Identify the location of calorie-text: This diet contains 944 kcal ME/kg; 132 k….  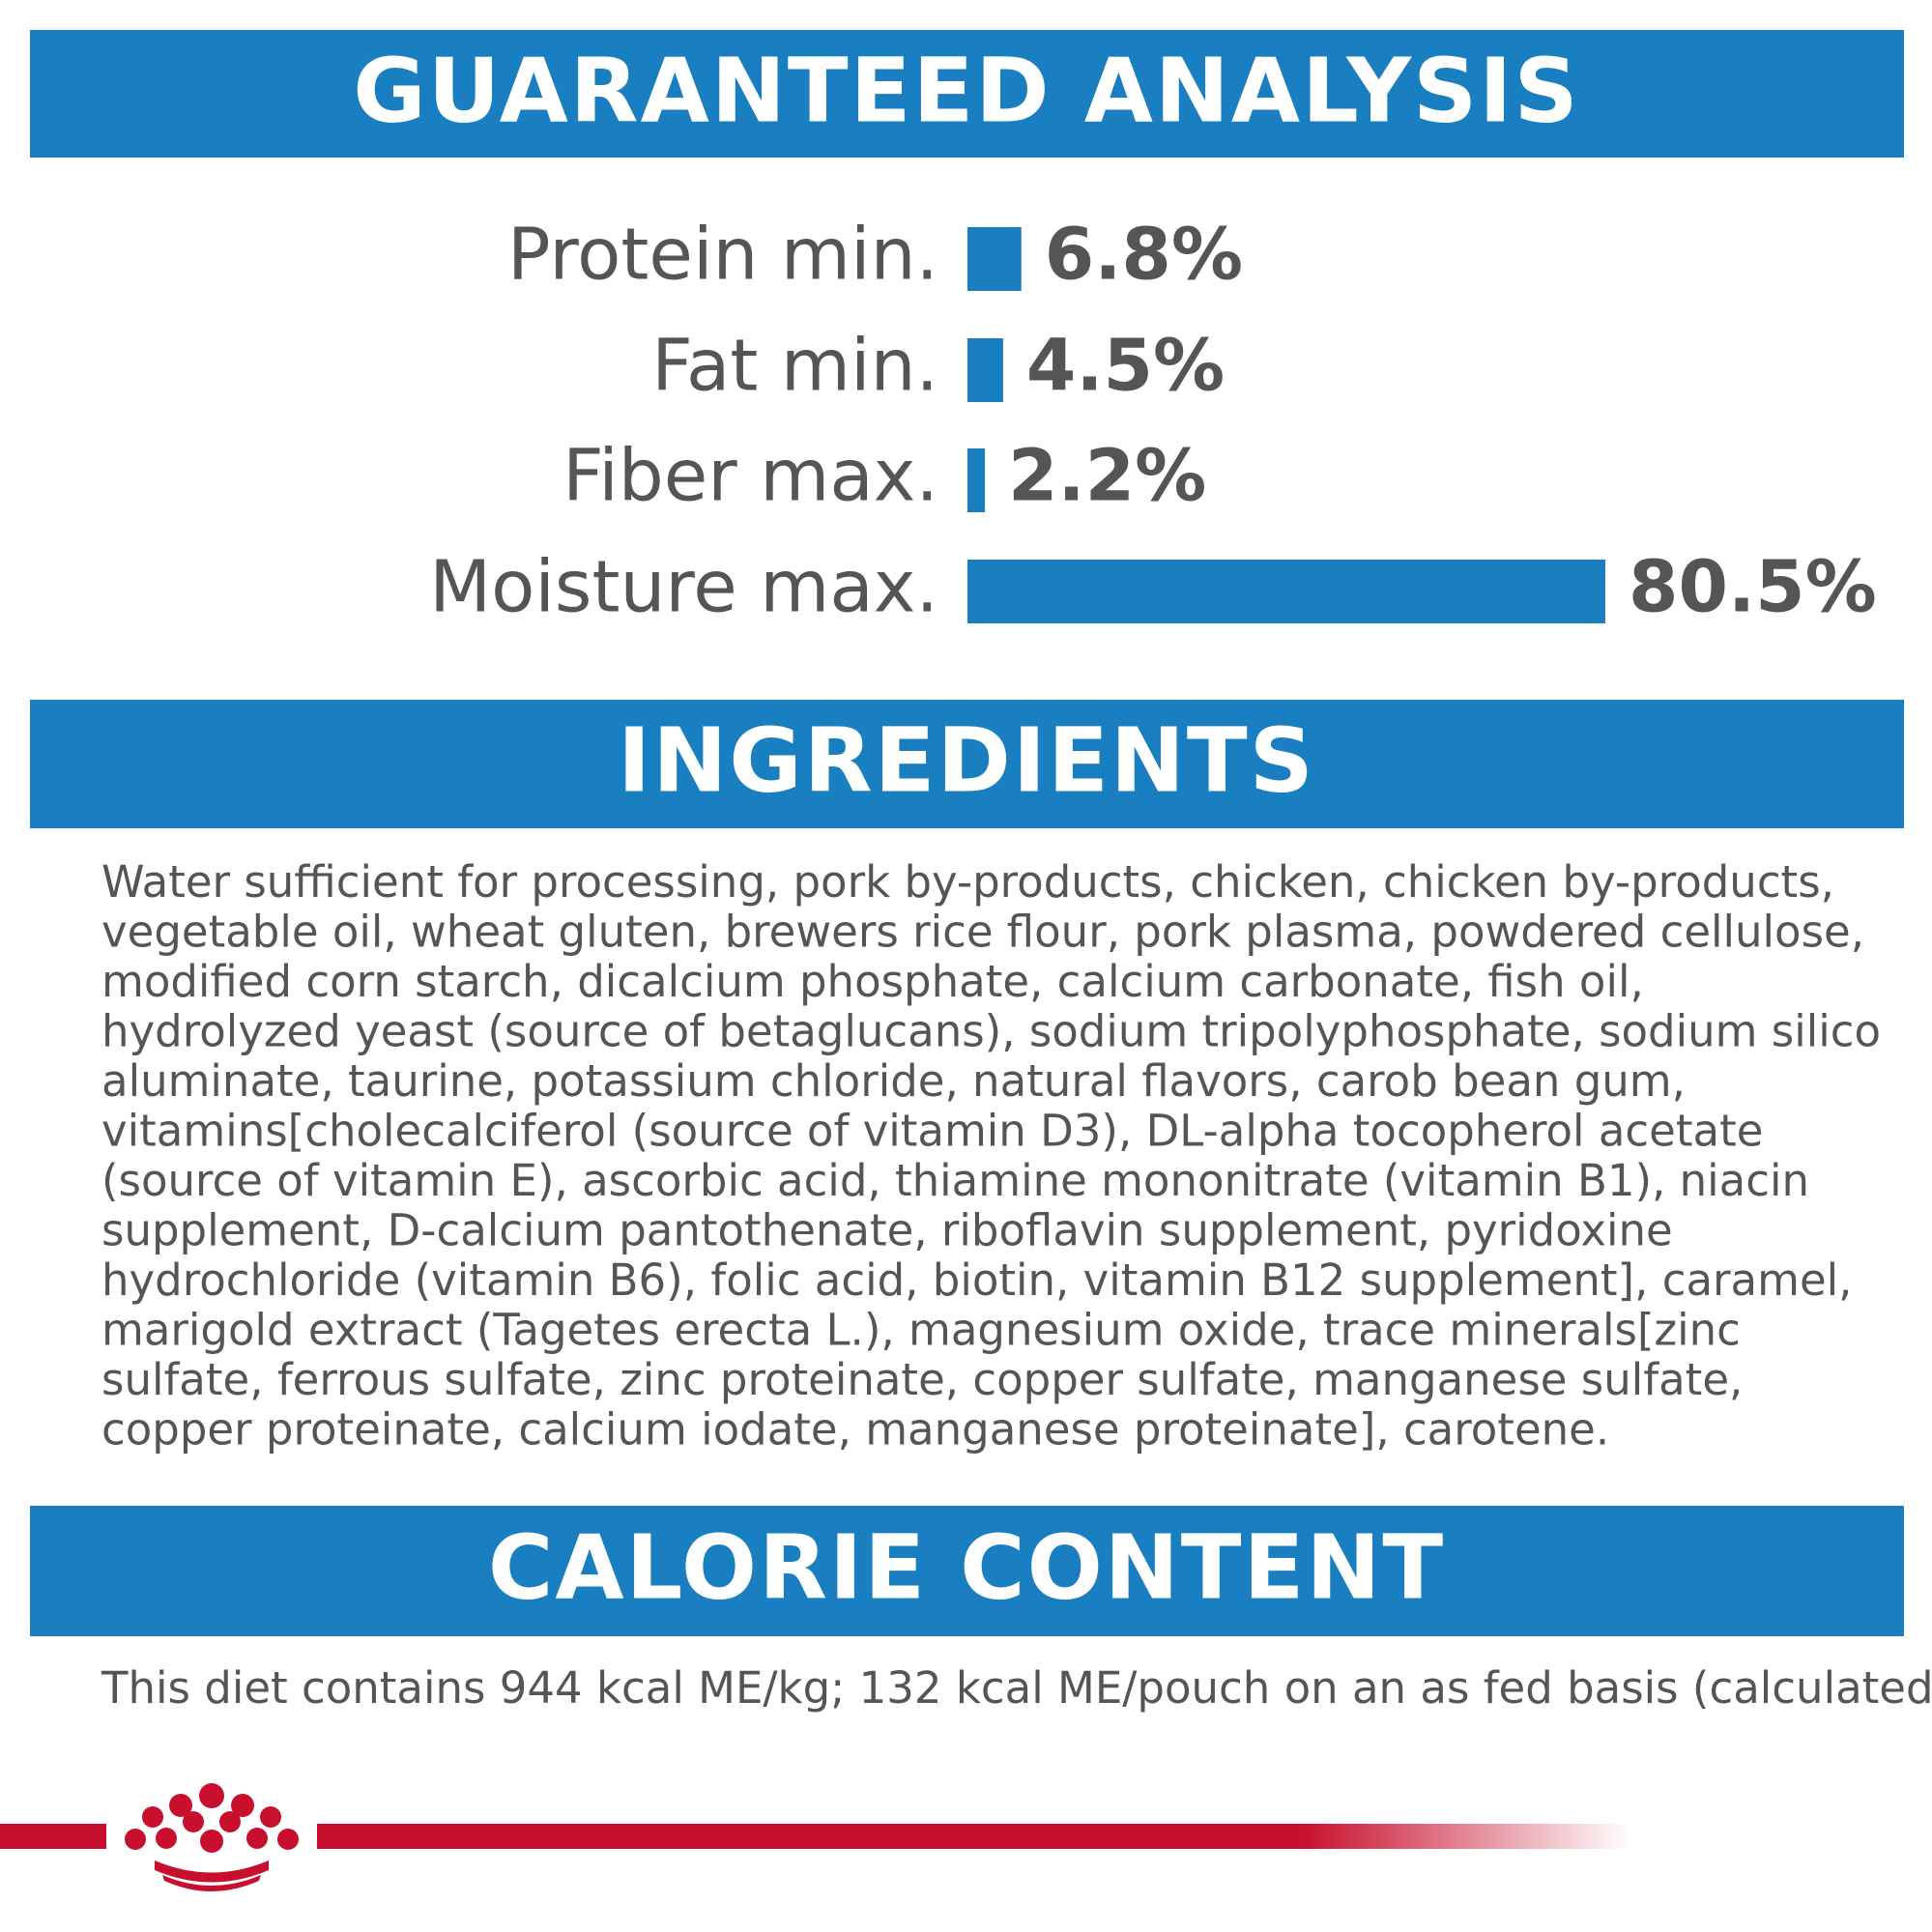
(1016, 1688).